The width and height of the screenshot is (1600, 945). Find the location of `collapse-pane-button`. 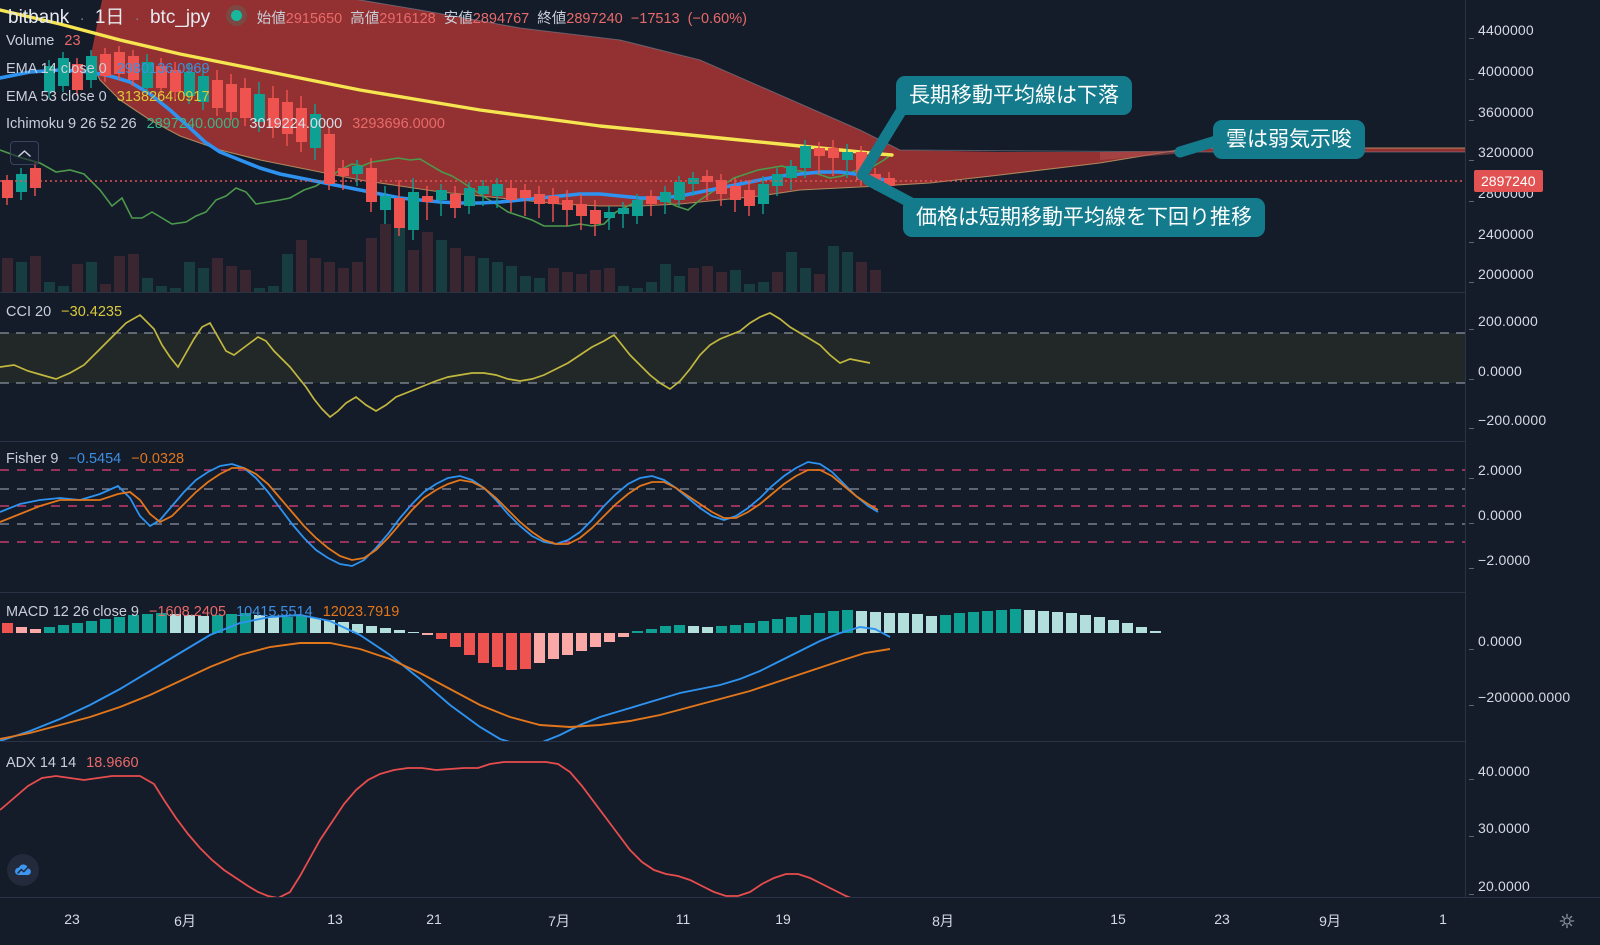

collapse-pane-button is located at coordinates (24, 153).